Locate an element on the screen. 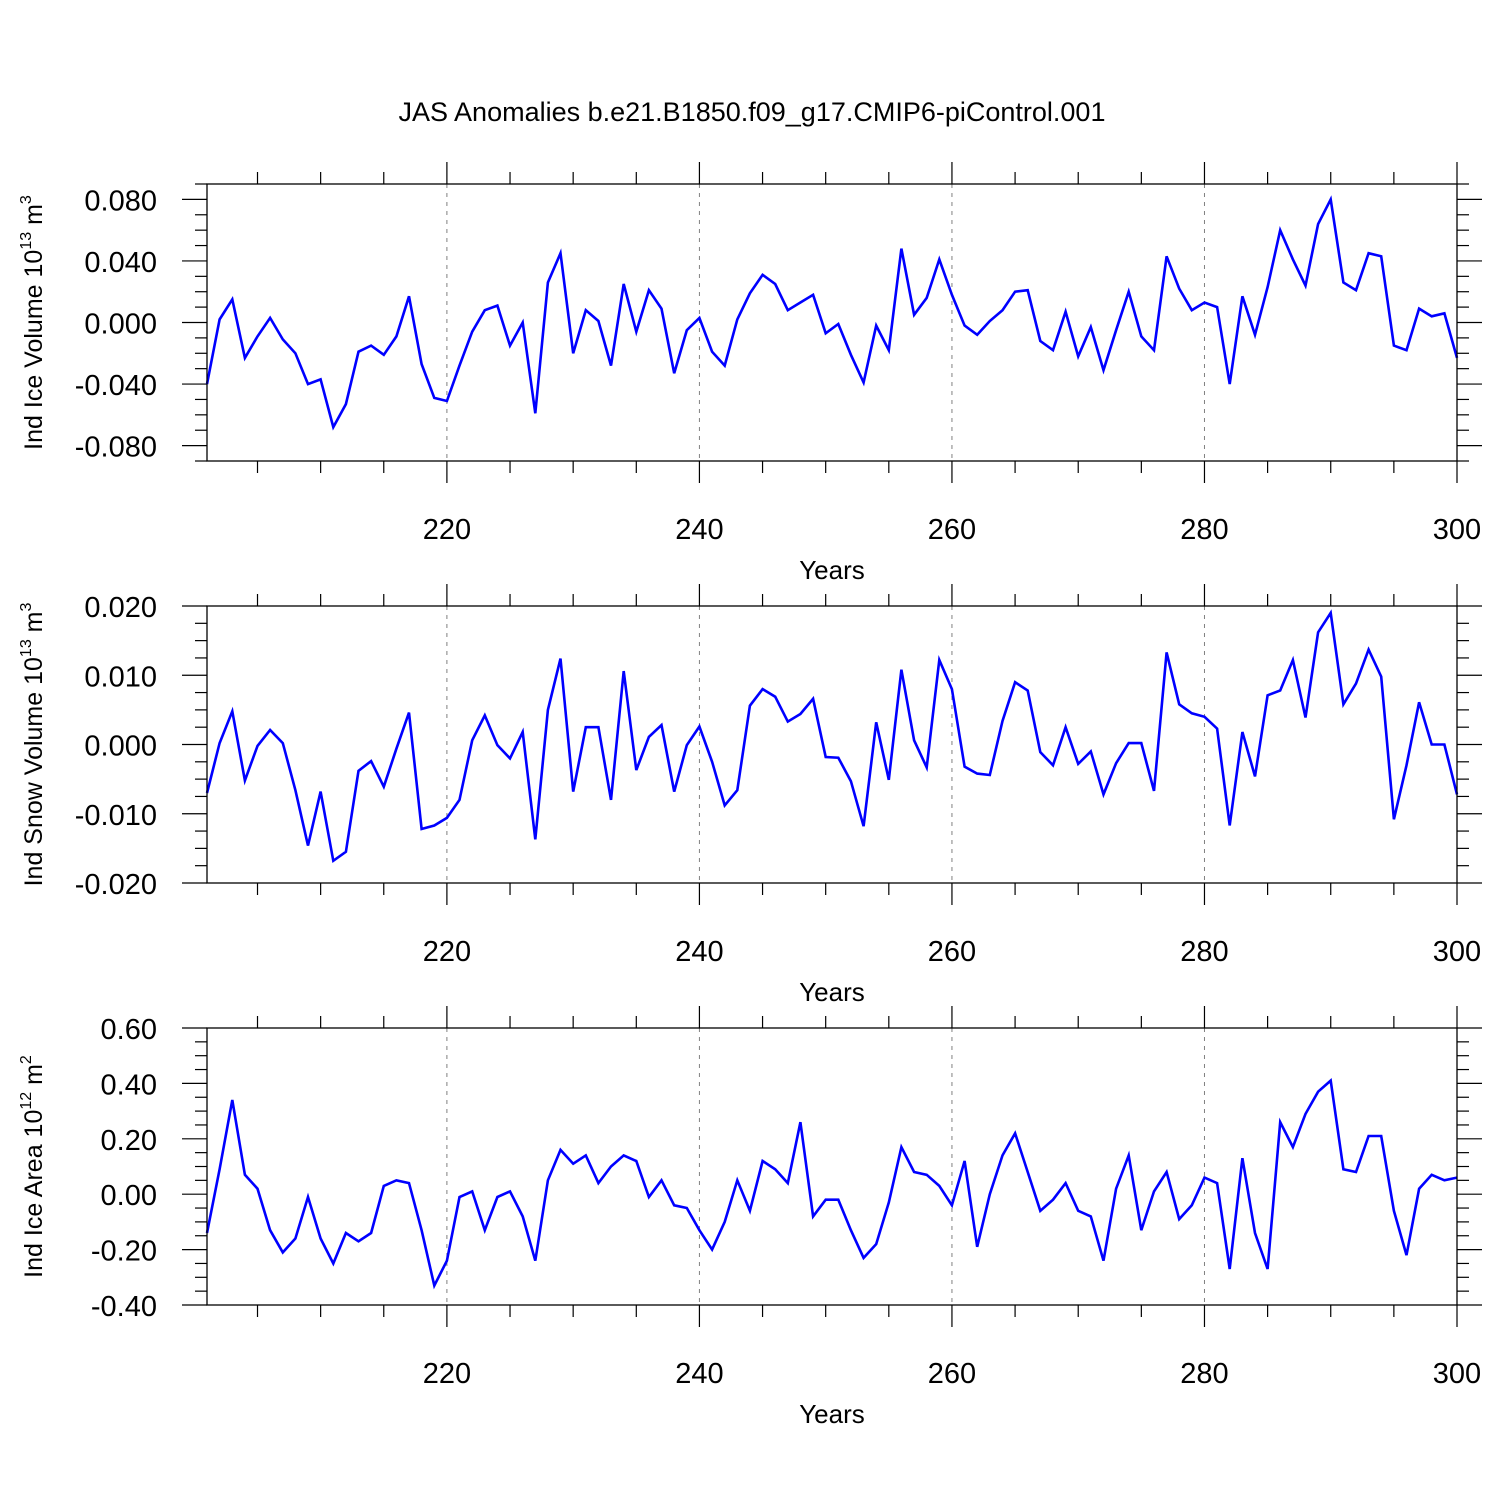 Image resolution: width=1500 pixels, height=1500 pixels. y-tick-label: 0.00 is located at coordinates (129, 1196).